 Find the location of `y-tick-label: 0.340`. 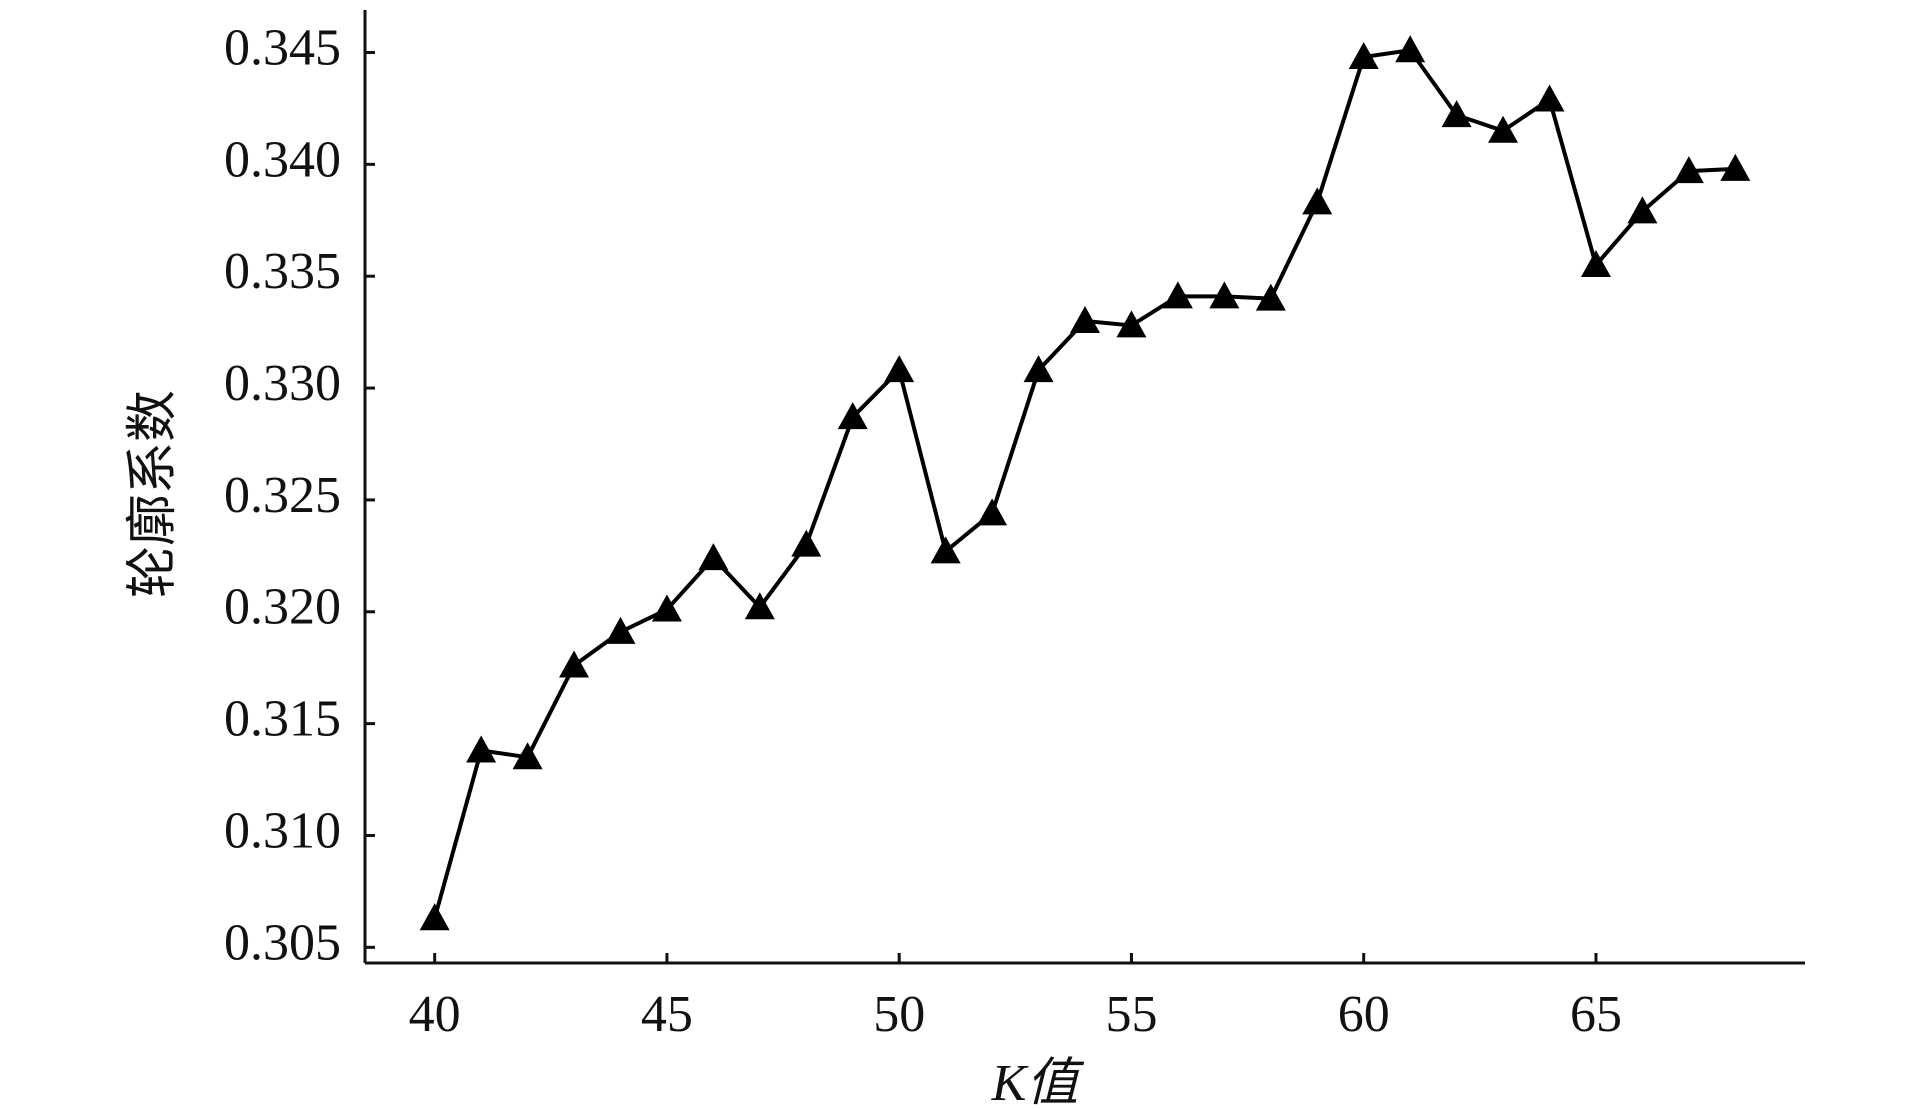

y-tick-label: 0.340 is located at coordinates (282, 159).